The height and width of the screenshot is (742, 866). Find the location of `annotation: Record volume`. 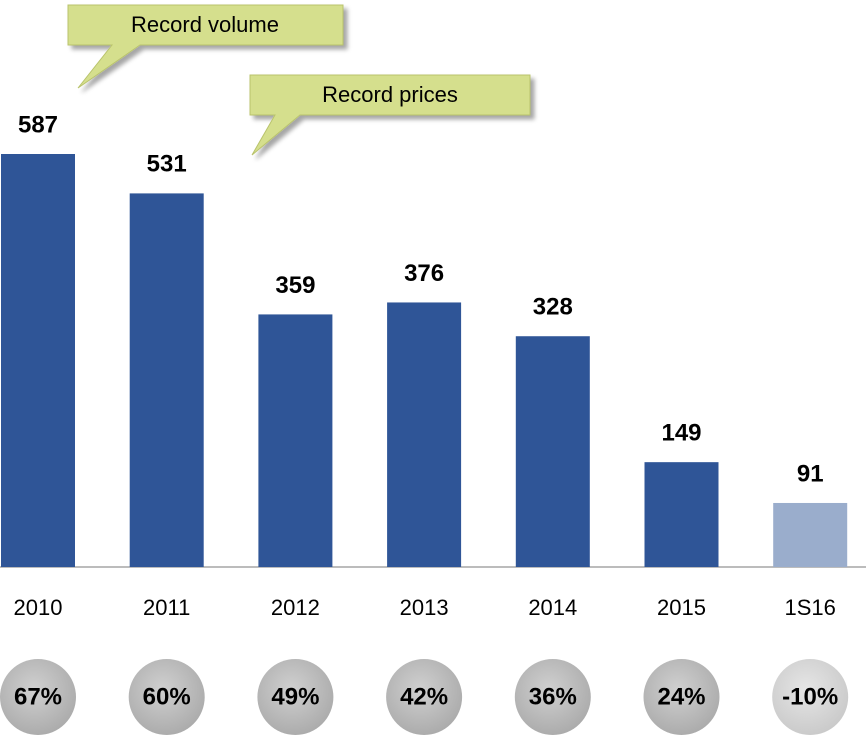

annotation: Record volume is located at coordinates (205, 24).